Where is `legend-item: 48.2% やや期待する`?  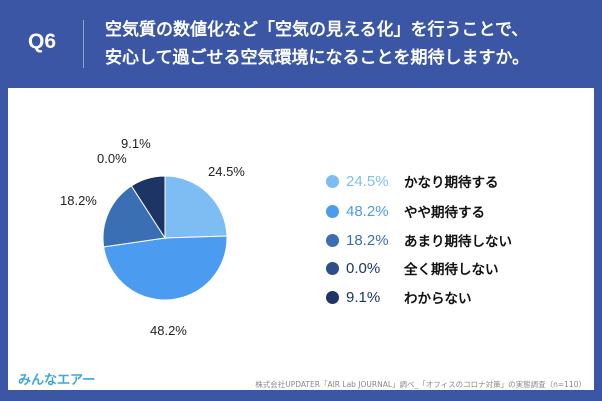
legend-item: 48.2% やや期待する is located at coordinates (405, 211).